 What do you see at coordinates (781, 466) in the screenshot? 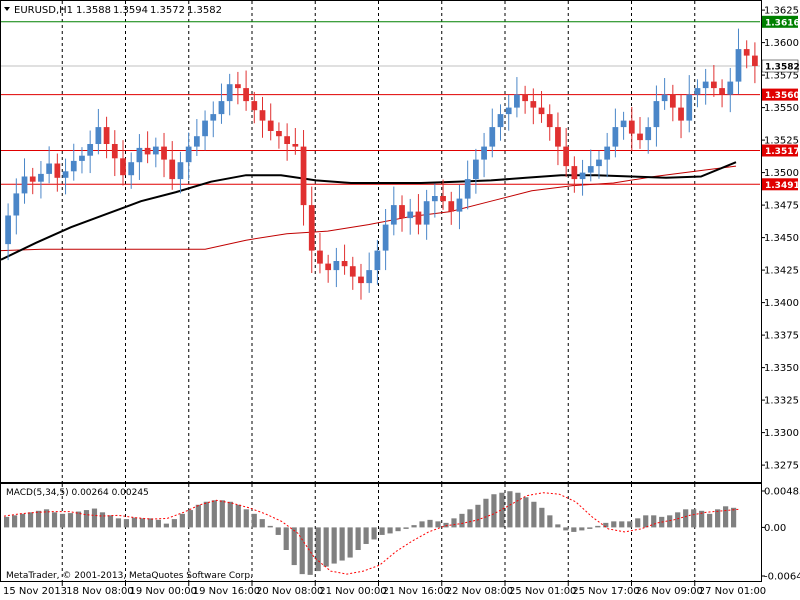
I see `y-tick-label: 1.3275` at bounding box center [781, 466].